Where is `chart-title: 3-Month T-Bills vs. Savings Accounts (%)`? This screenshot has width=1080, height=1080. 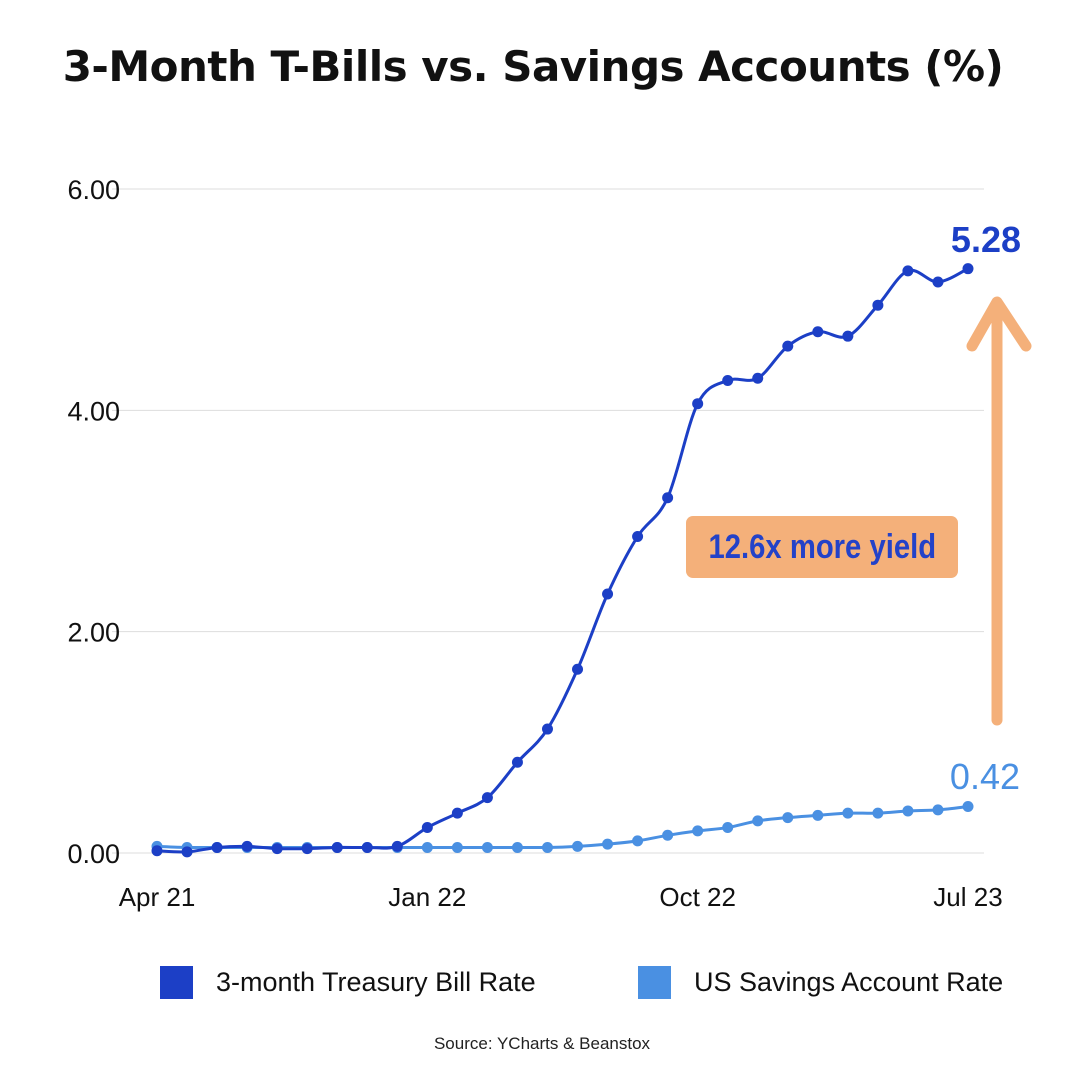 chart-title: 3-Month T-Bills vs. Savings Accounts (%) is located at coordinates (533, 66).